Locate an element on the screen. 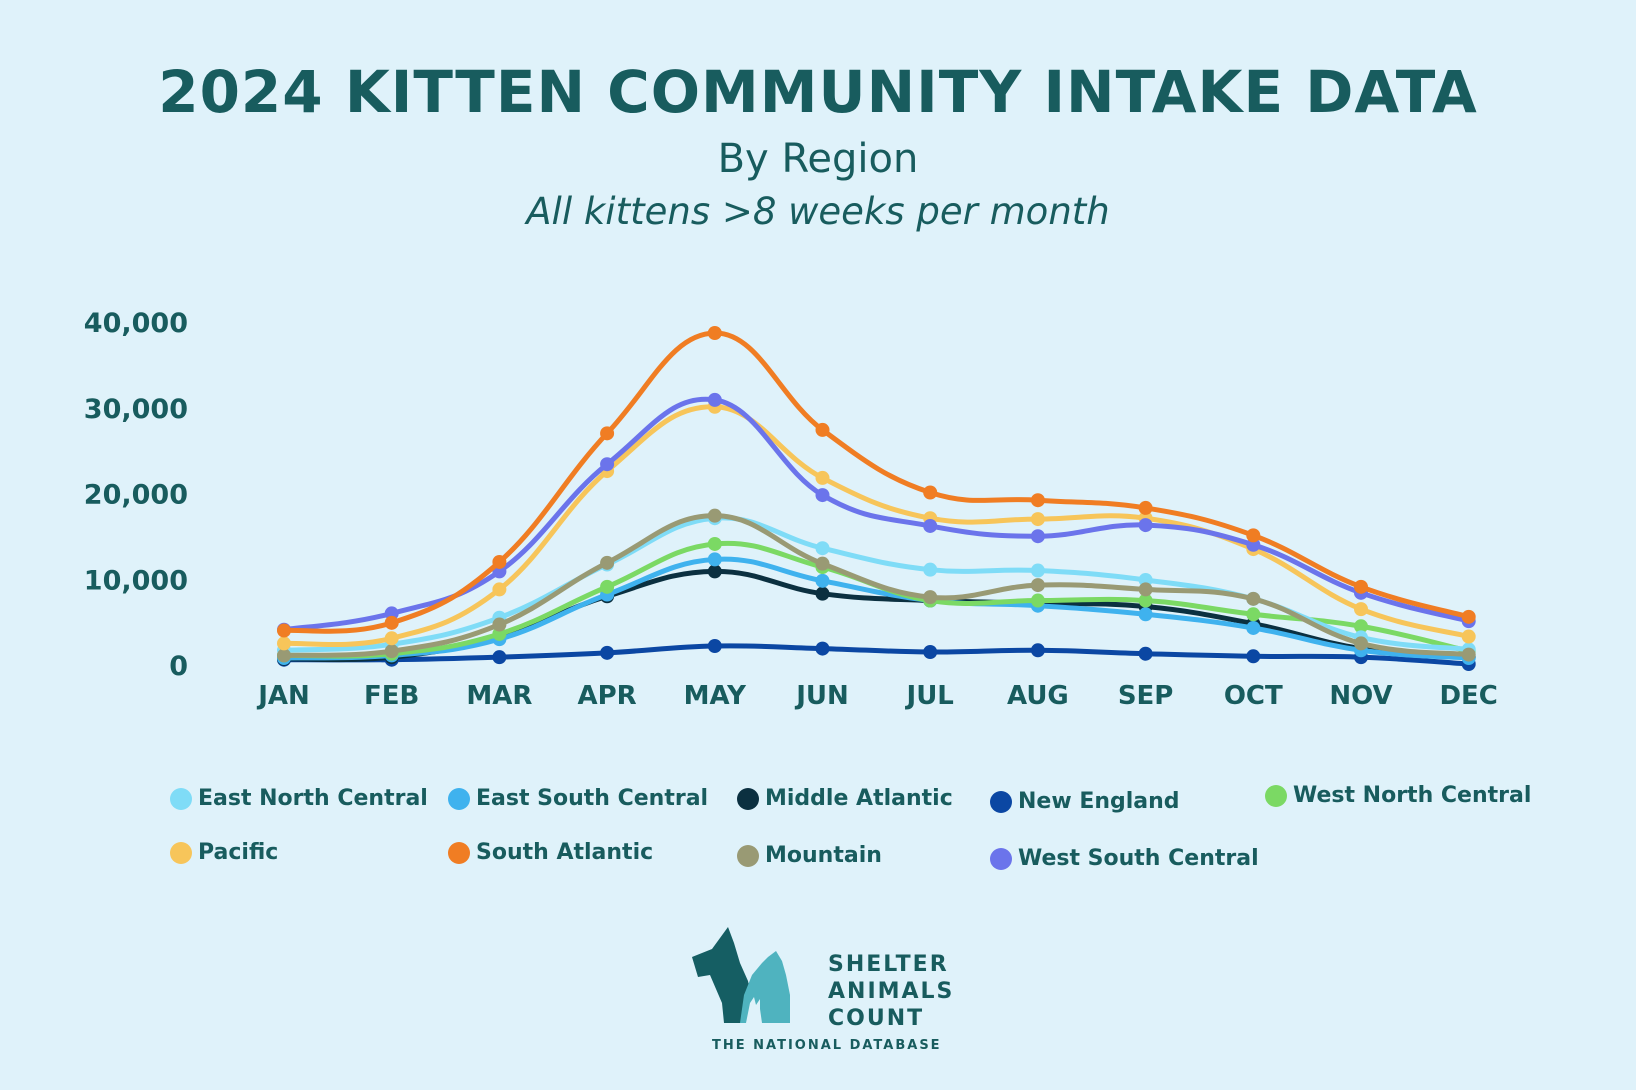 The height and width of the screenshot is (1090, 1636). chart-subtitle: By Region is located at coordinates (818, 159).